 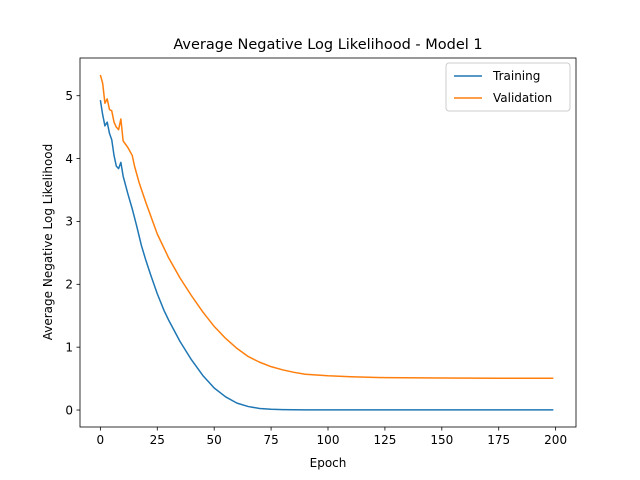 What do you see at coordinates (69, 347) in the screenshot?
I see `y-tick-label: 1` at bounding box center [69, 347].